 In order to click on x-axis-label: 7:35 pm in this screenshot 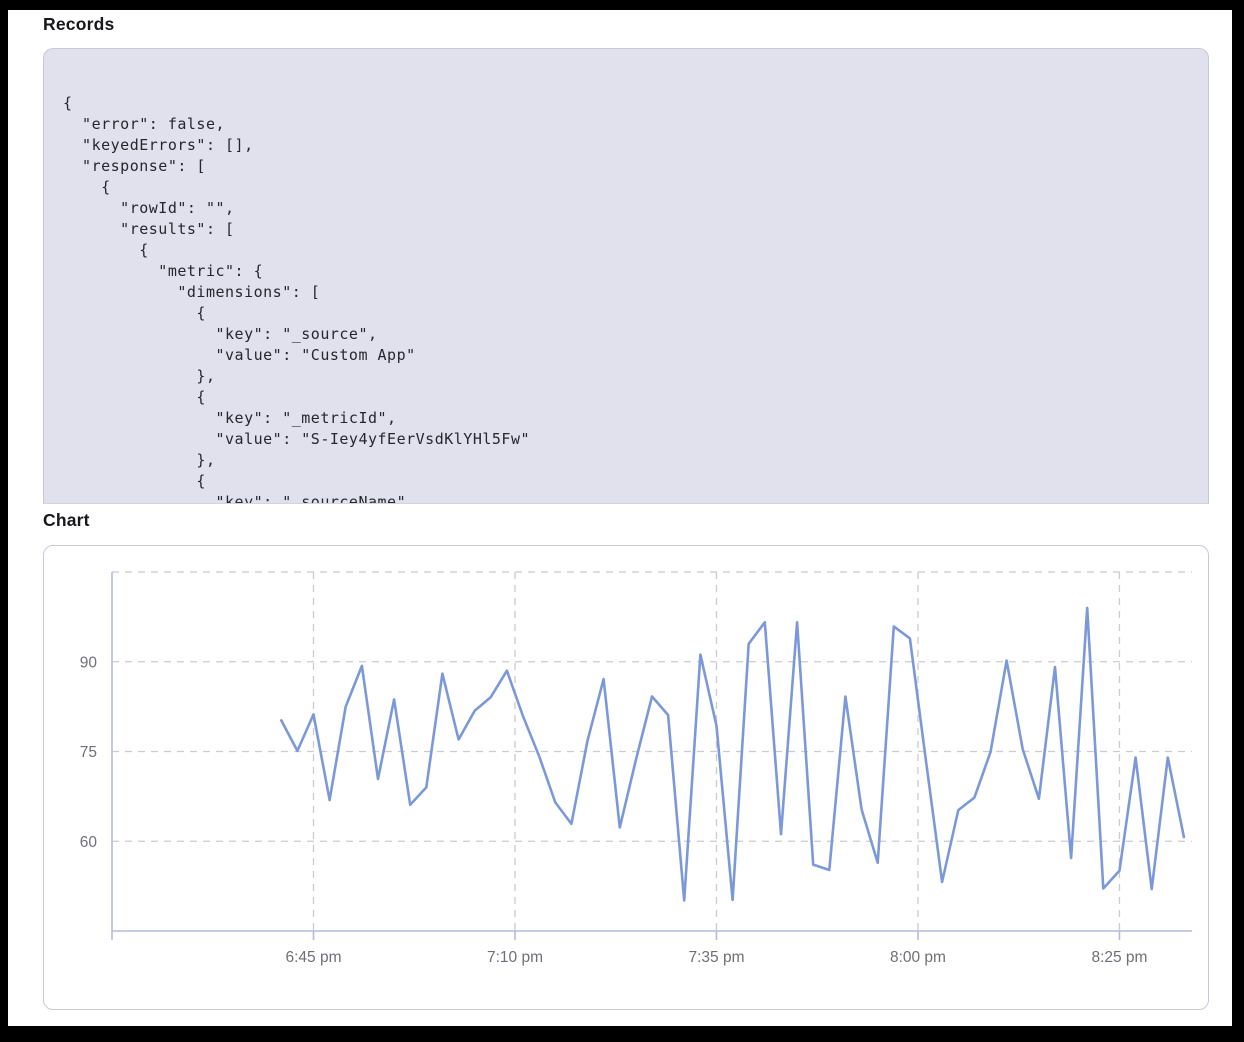, I will do `click(716, 957)`.